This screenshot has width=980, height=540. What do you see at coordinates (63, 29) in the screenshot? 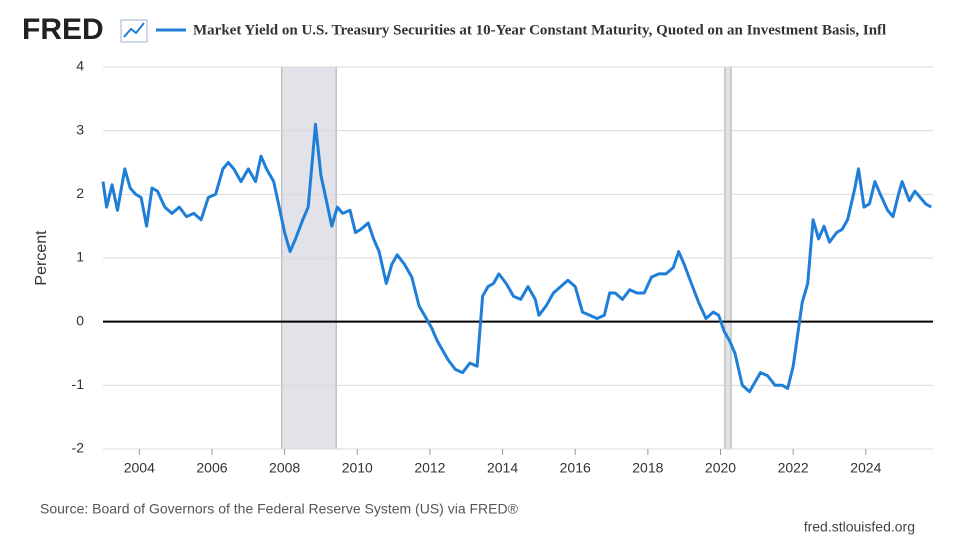
I see `logo: FRED` at bounding box center [63, 29].